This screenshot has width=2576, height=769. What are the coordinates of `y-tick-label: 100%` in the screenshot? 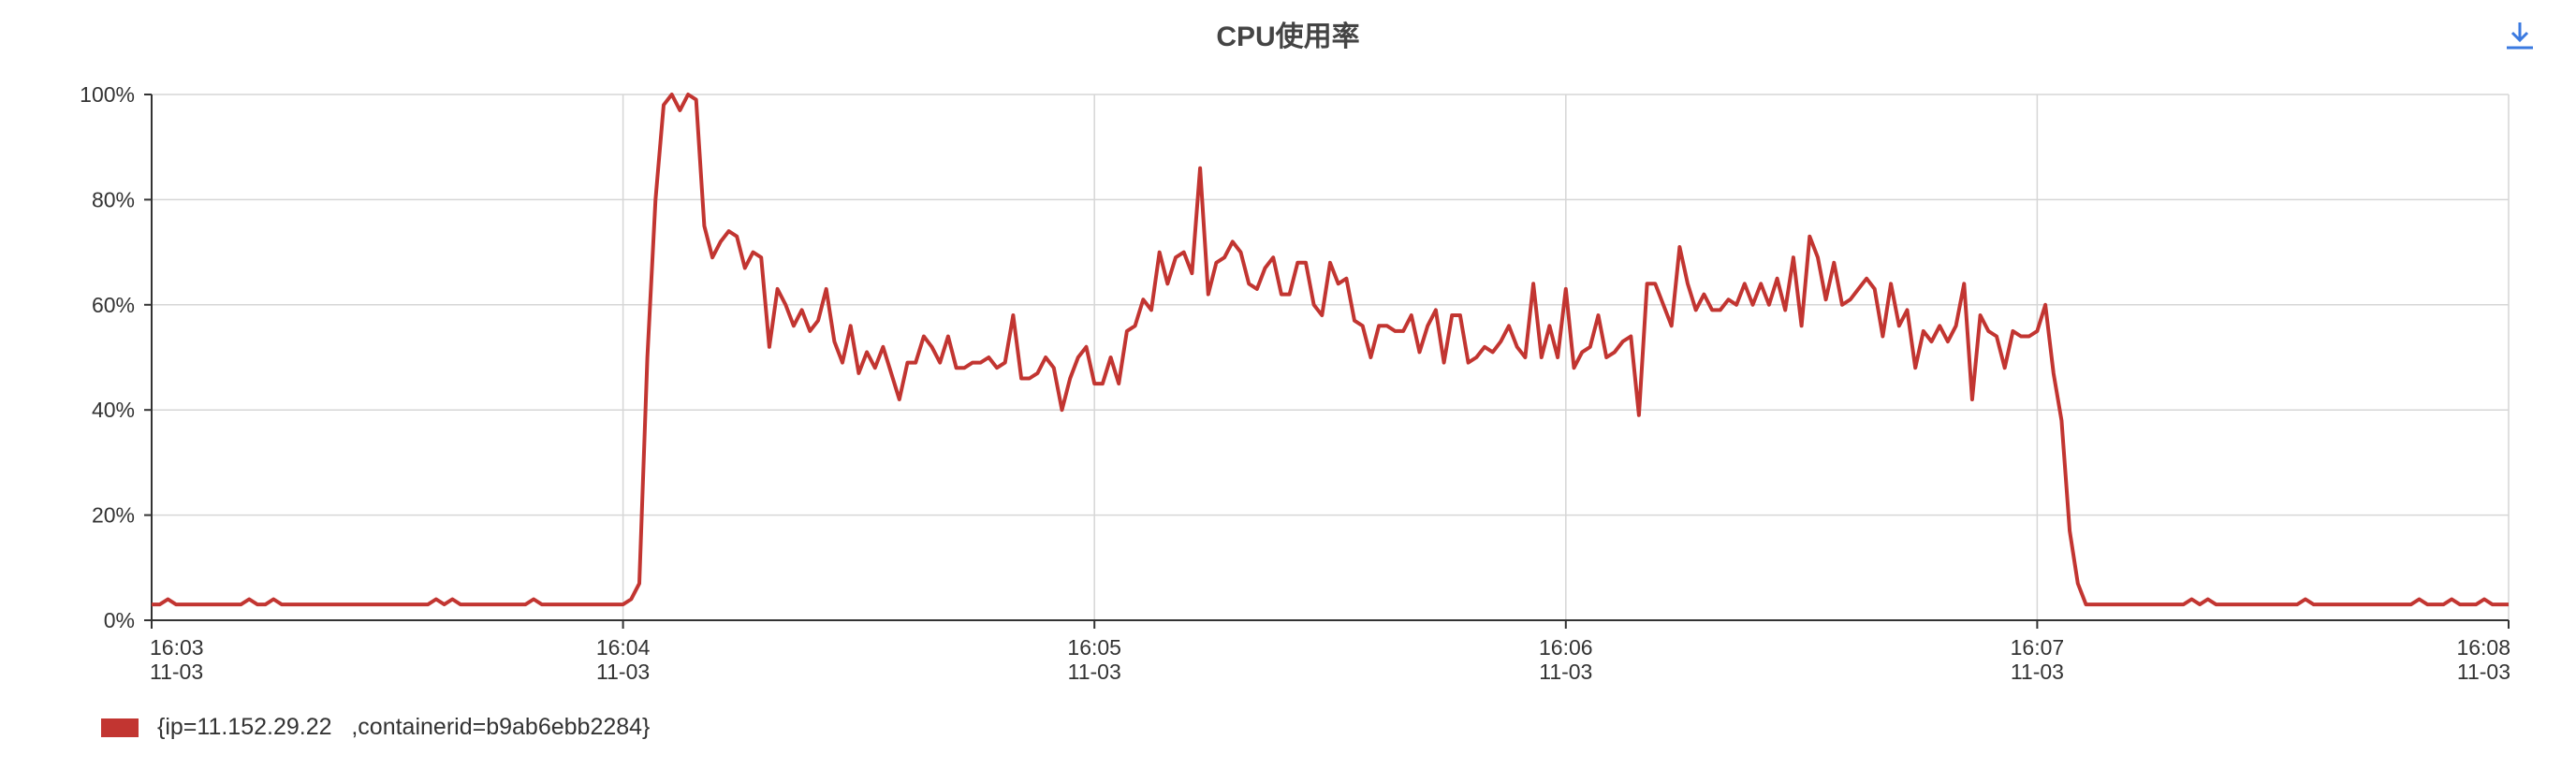 It's located at (107, 94).